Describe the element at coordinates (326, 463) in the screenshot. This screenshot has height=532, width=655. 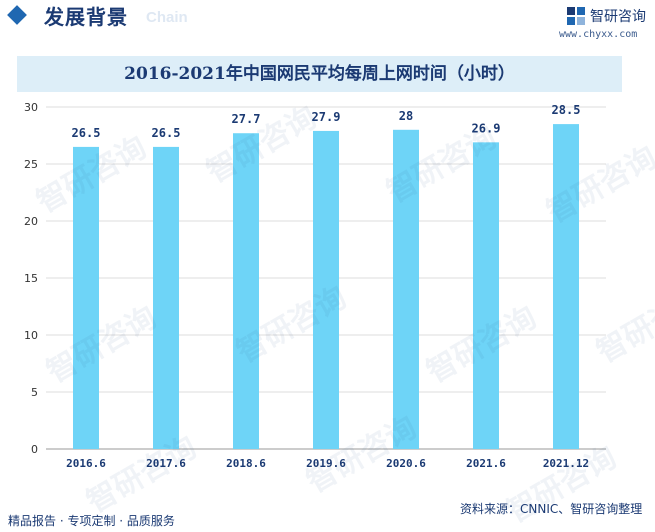
I see `x-tick-label: 2019.6` at that location.